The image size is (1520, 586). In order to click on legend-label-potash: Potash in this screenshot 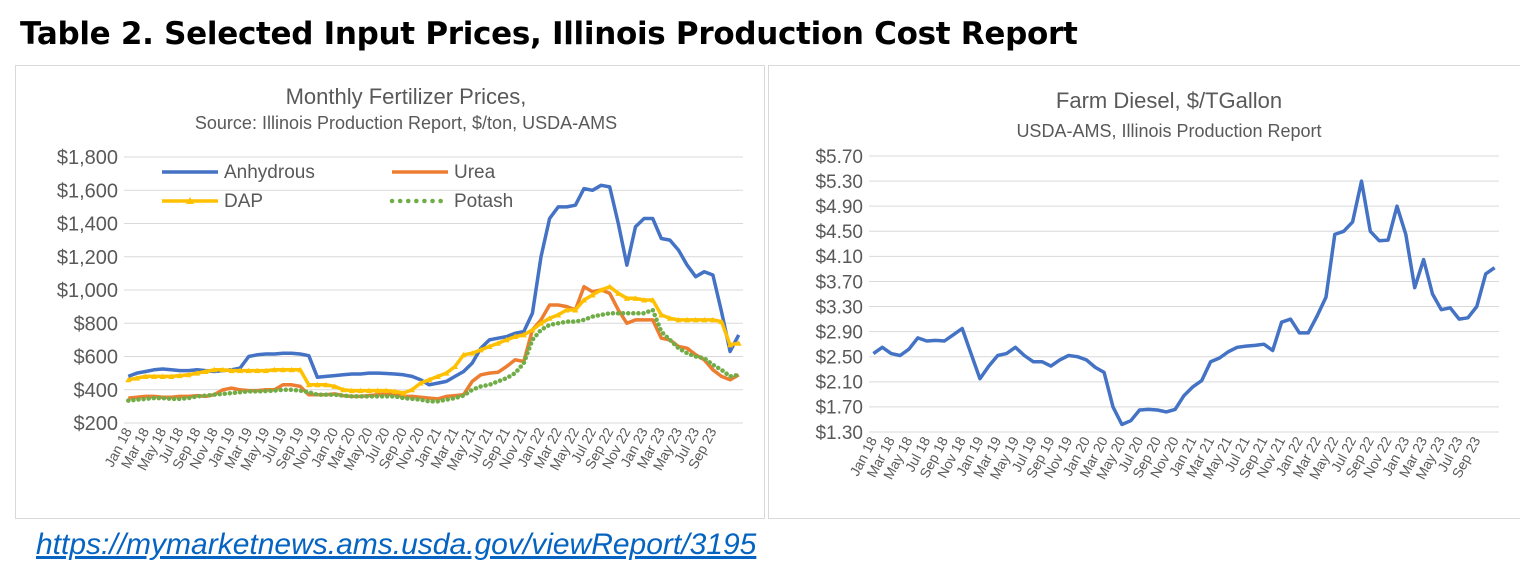, I will do `click(483, 201)`.